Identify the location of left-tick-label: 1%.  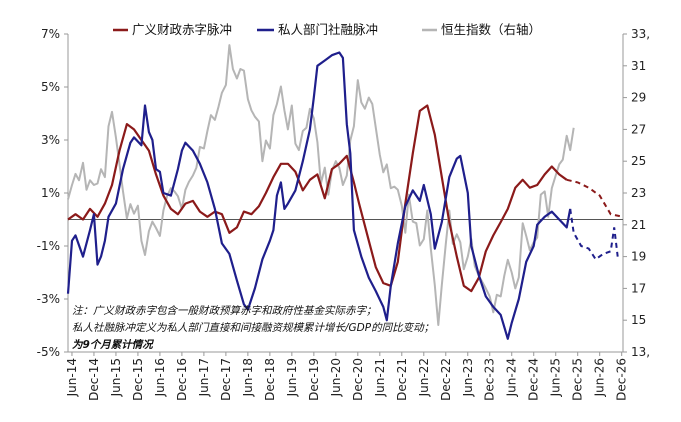
(50, 193).